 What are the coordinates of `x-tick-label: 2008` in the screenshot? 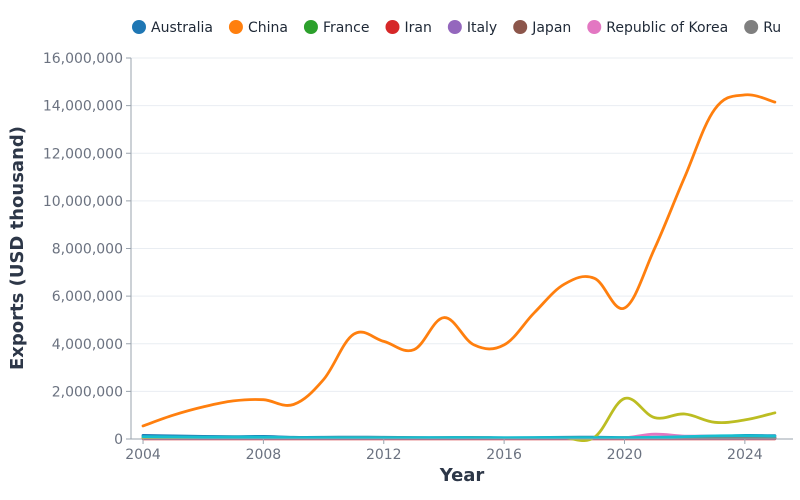 It's located at (264, 455).